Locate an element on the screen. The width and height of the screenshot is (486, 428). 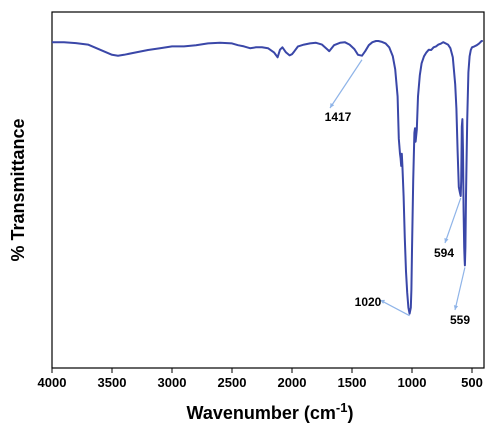
x-axis-ticks is located at coordinates (262, 370).